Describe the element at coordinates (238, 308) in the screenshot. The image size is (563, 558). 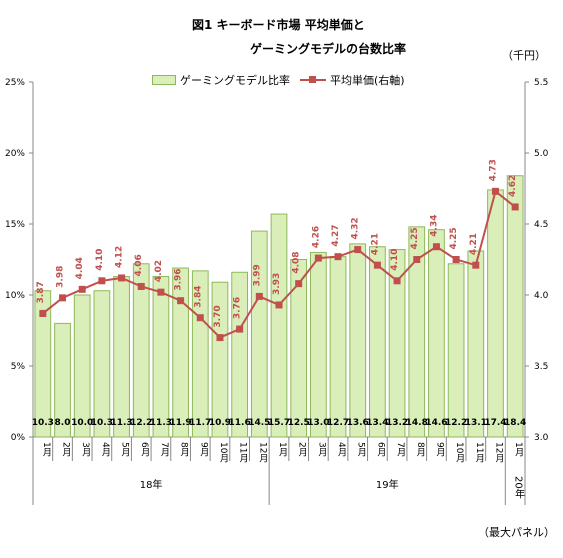
I see `price-value-label: 3.76` at that location.